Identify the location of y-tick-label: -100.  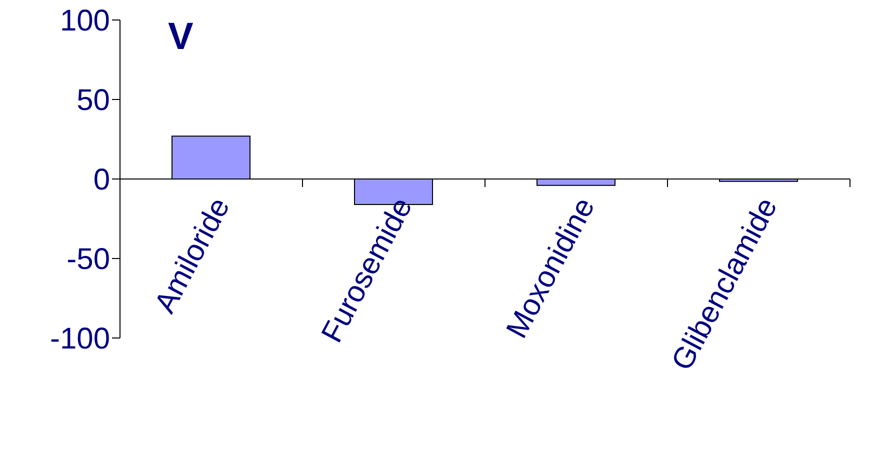
(80, 339).